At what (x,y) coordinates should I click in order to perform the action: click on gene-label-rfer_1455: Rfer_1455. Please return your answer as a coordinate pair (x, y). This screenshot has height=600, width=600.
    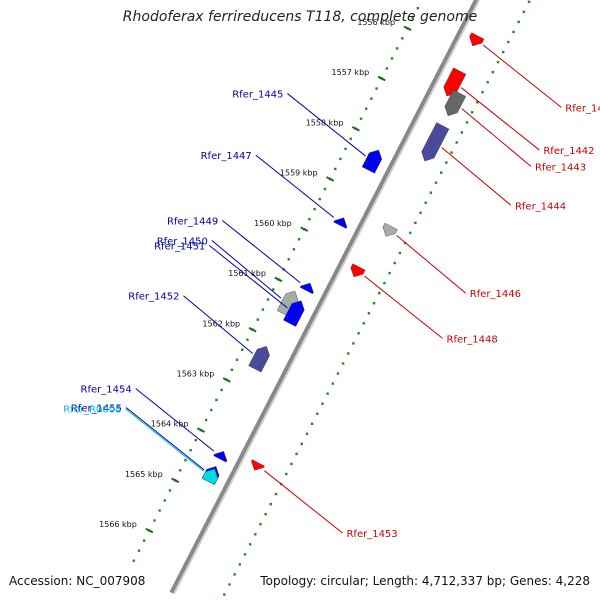
    Looking at the image, I should click on (96, 408).